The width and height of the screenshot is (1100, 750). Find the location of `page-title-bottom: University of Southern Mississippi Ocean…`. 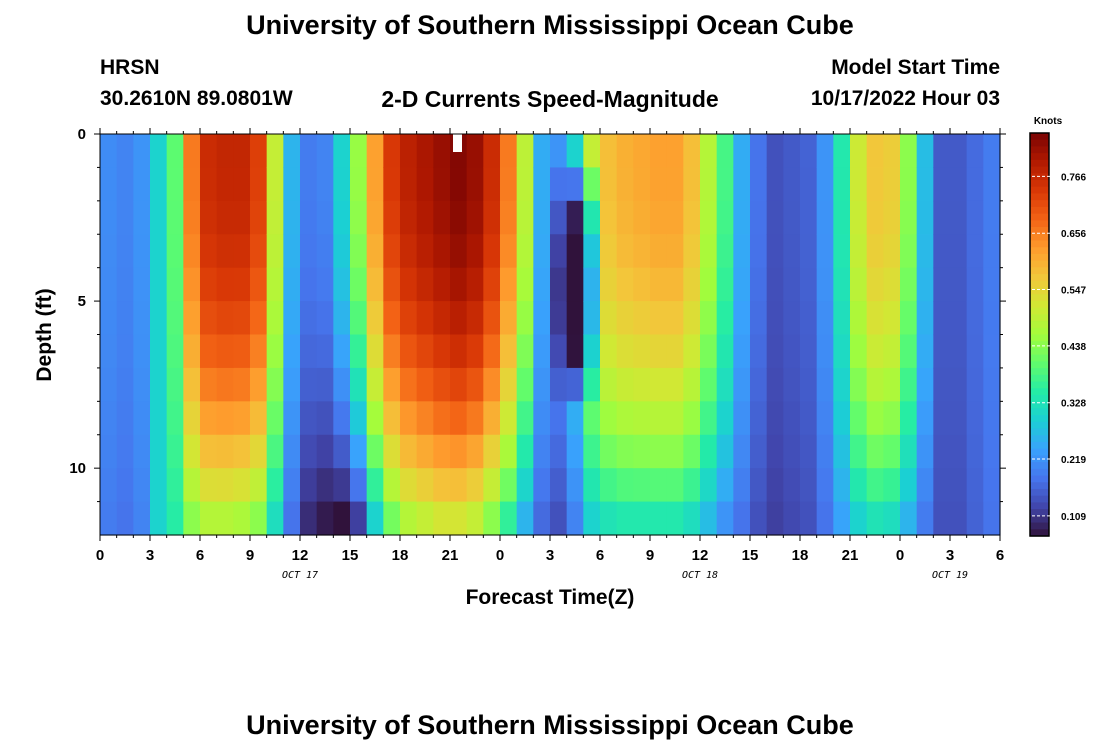

page-title-bottom: University of Southern Mississippi Ocean… is located at coordinates (550, 725).